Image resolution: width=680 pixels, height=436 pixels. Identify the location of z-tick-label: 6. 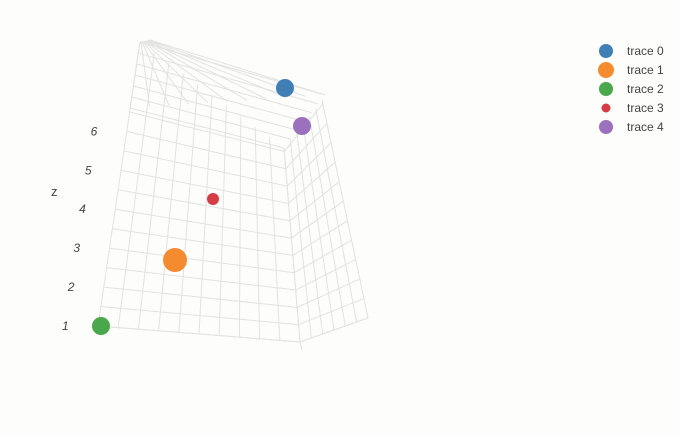
(94, 131).